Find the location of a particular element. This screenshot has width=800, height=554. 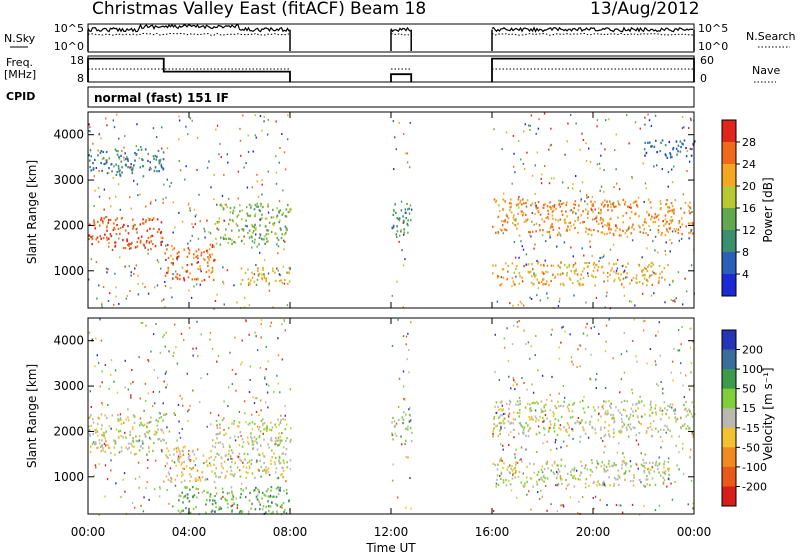

freq-label: Freq. is located at coordinates (19, 62).